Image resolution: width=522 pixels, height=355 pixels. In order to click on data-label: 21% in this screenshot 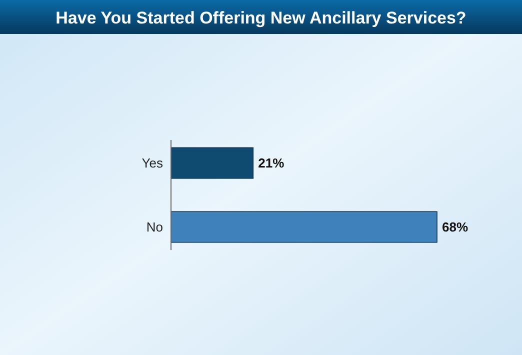, I will do `click(271, 163)`.